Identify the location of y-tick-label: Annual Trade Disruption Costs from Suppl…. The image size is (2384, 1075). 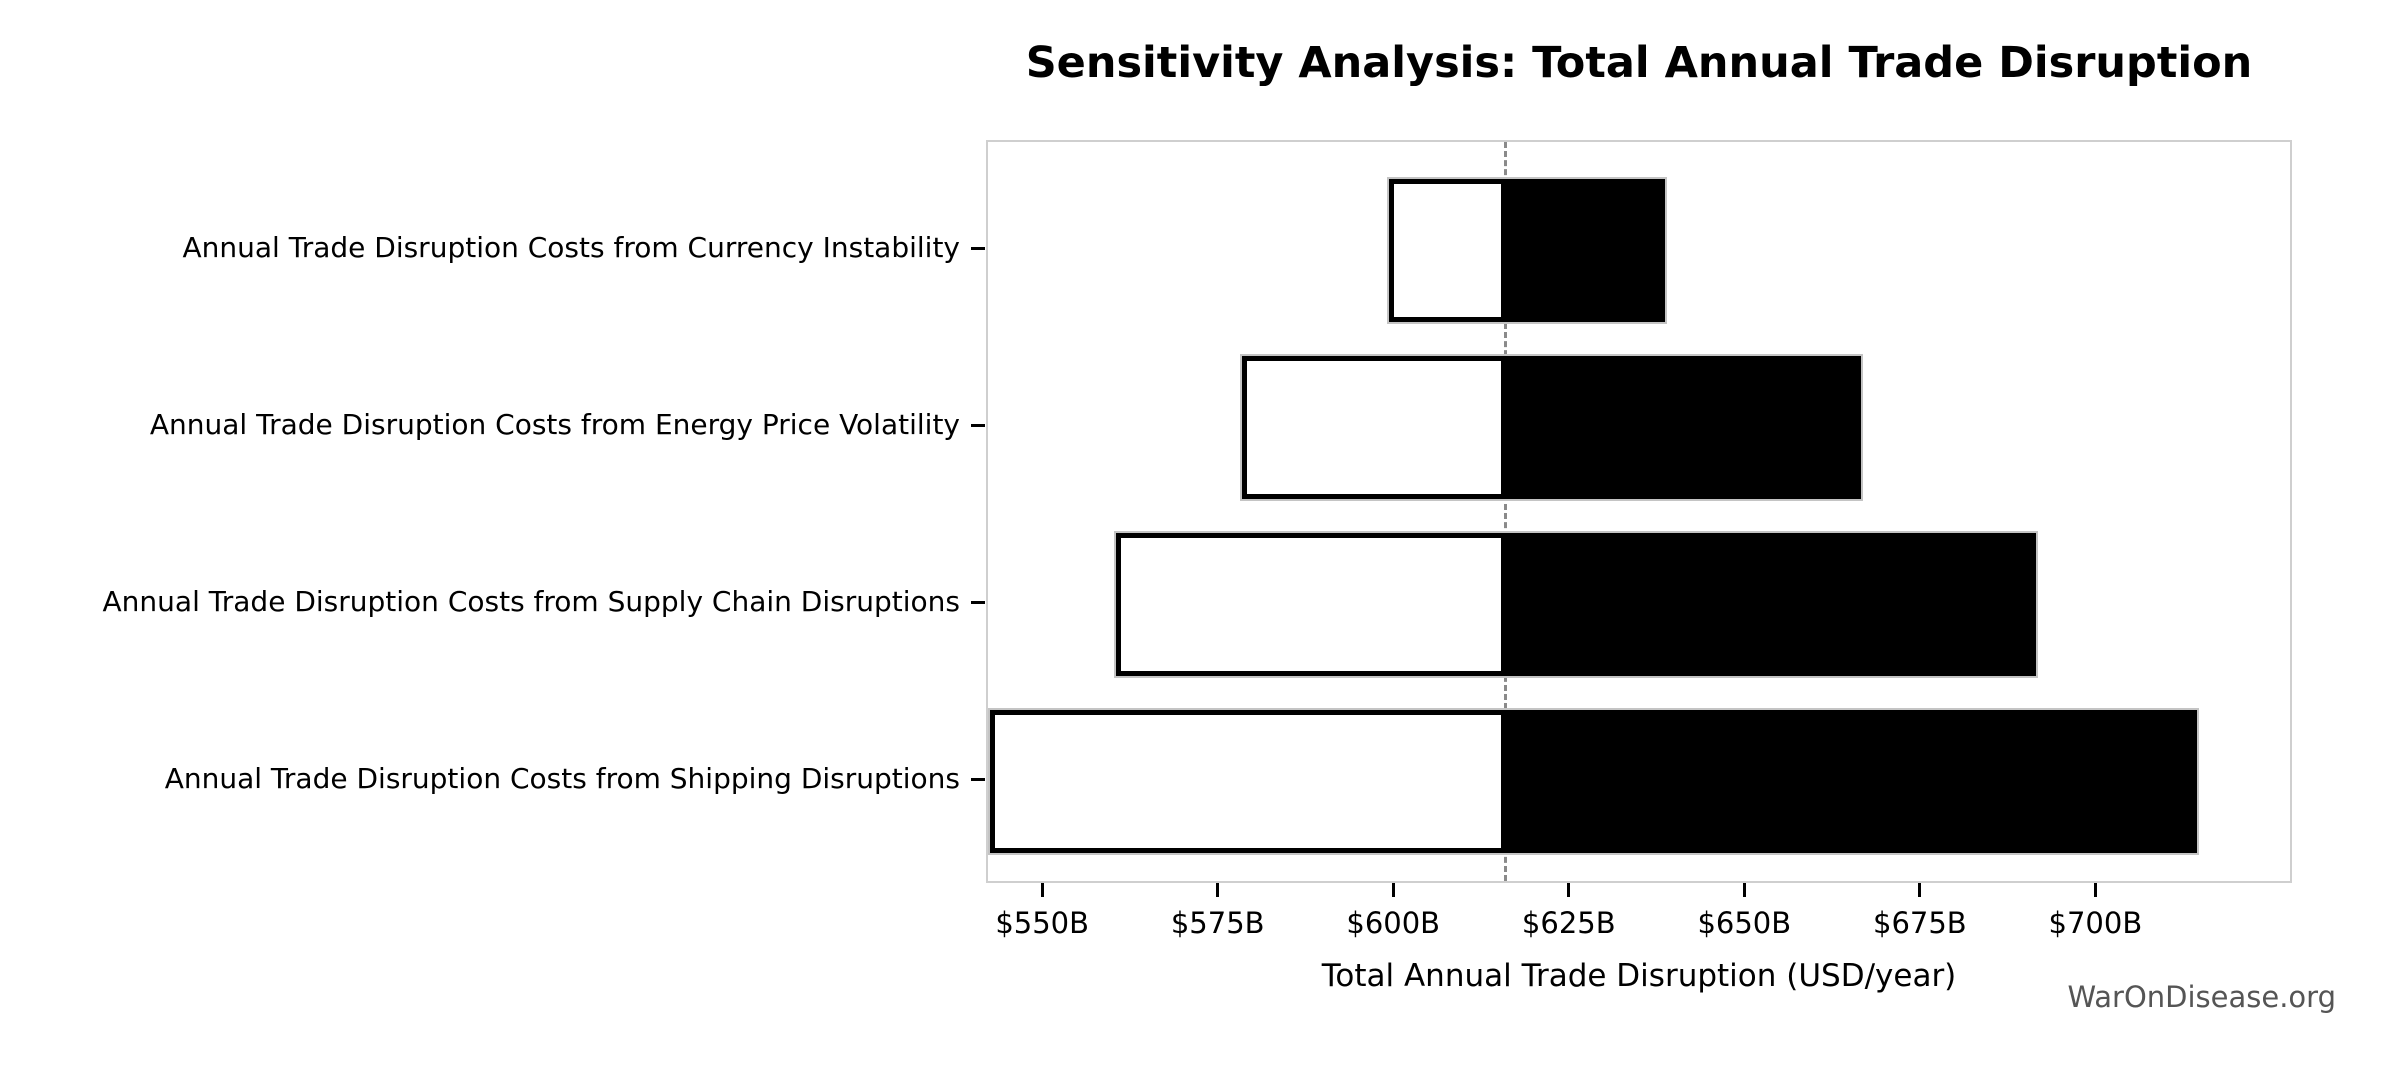
(531, 601).